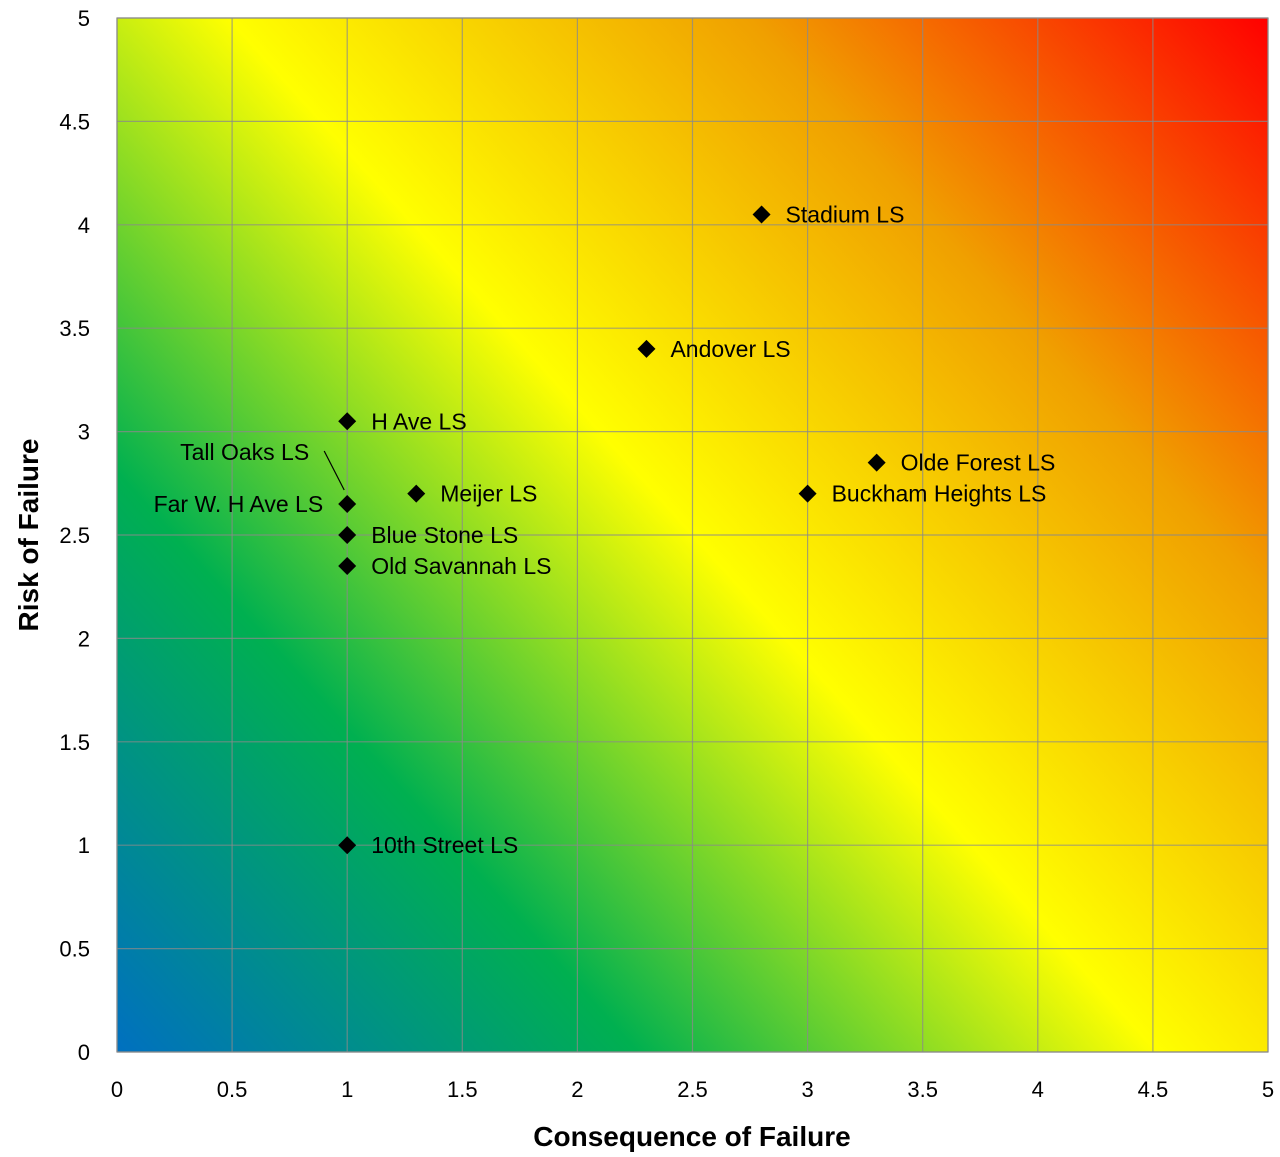 The height and width of the screenshot is (1157, 1280). What do you see at coordinates (577, 1089) in the screenshot?
I see `x-tick-label: 2` at bounding box center [577, 1089].